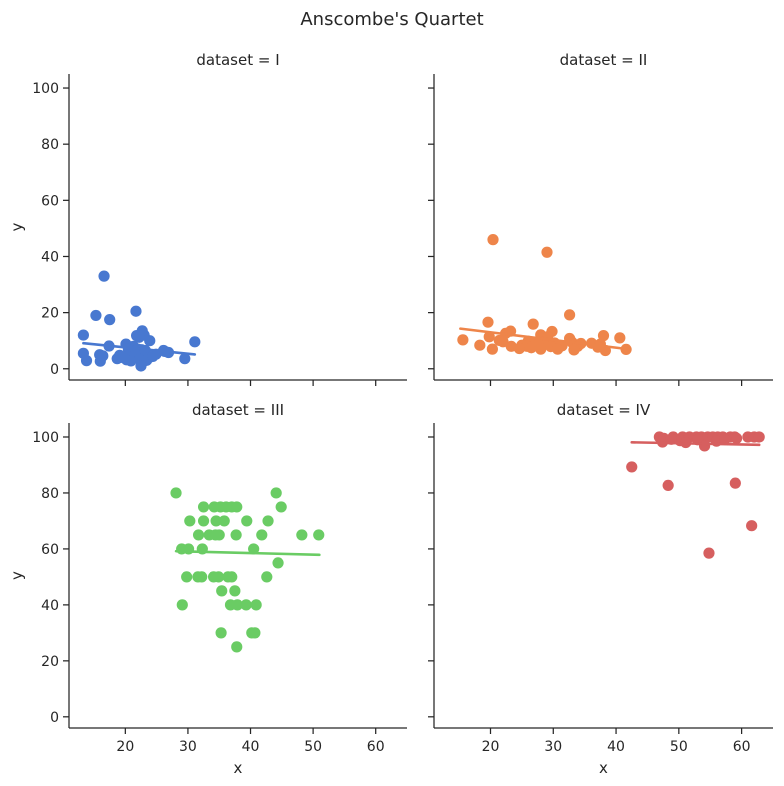  What do you see at coordinates (544, 339) in the screenshot?
I see `panel-ii-fit-line` at bounding box center [544, 339].